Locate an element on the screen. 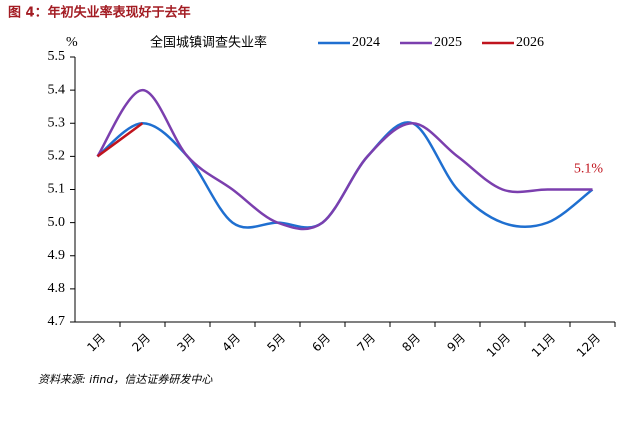  x-tick-label: 10月 is located at coordinates (498, 345).